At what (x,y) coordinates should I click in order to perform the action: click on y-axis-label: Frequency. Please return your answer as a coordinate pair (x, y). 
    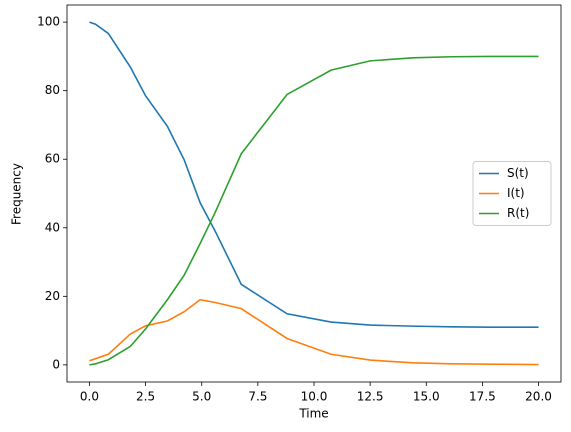
    Looking at the image, I should click on (17, 194).